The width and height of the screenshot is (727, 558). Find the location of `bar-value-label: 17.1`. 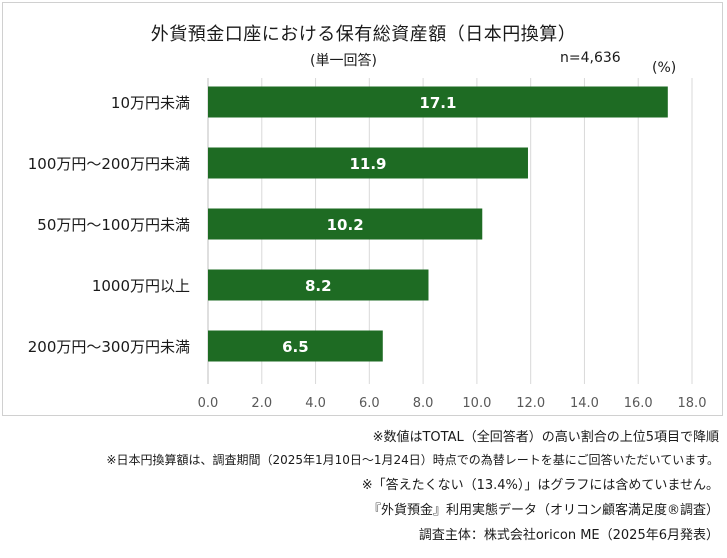

bar-value-label: 17.1 is located at coordinates (437, 103).